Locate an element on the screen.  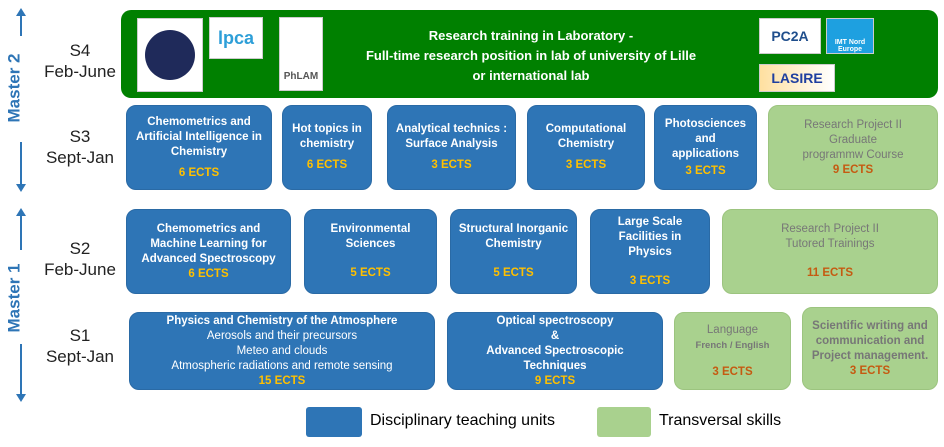
s4-line: or international lab is located at coordinates (531, 75).